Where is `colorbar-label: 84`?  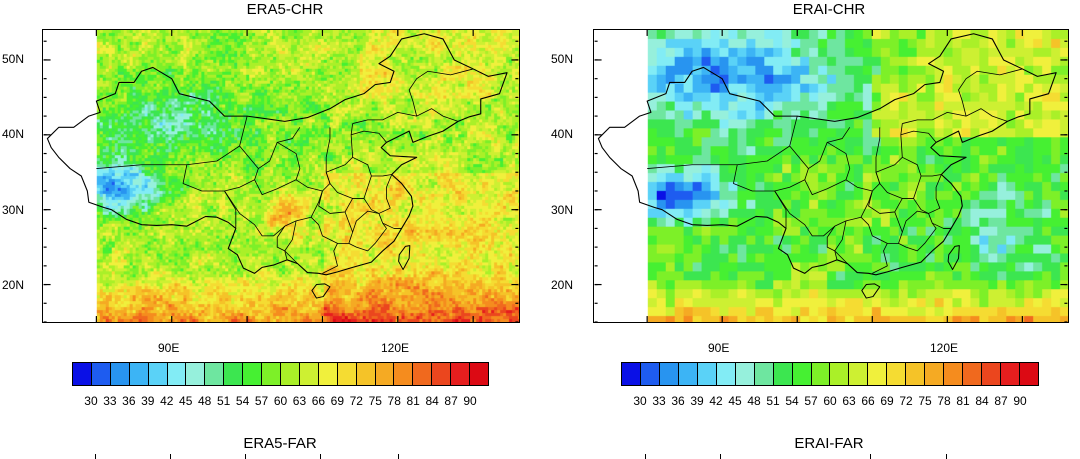 colorbar-label: 84 is located at coordinates (982, 401).